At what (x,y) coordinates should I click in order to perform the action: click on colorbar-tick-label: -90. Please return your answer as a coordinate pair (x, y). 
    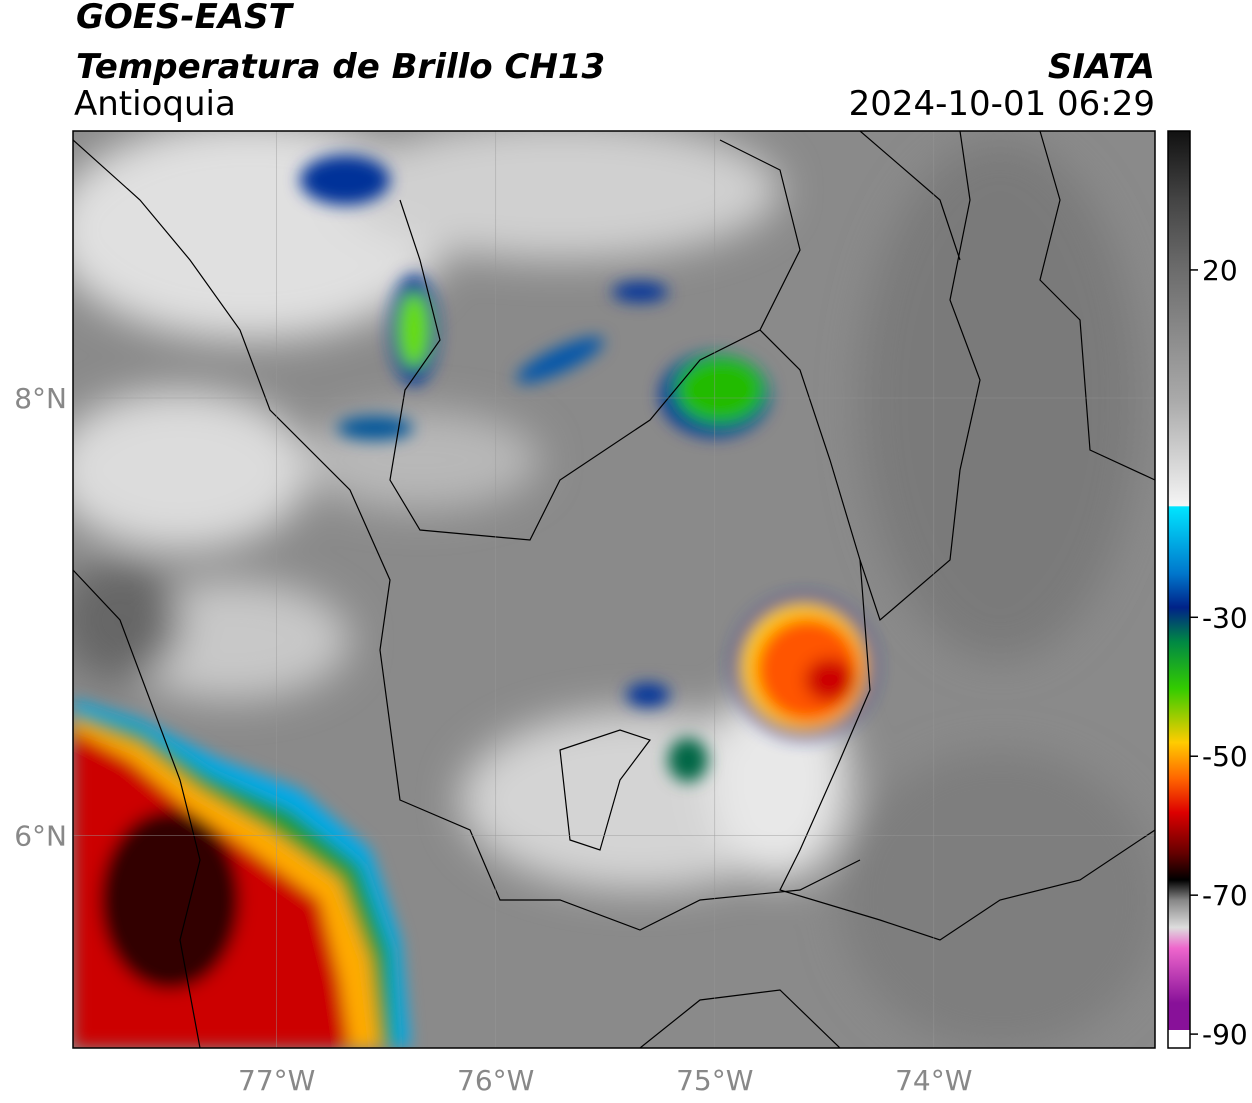
    Looking at the image, I should click on (1225, 1034).